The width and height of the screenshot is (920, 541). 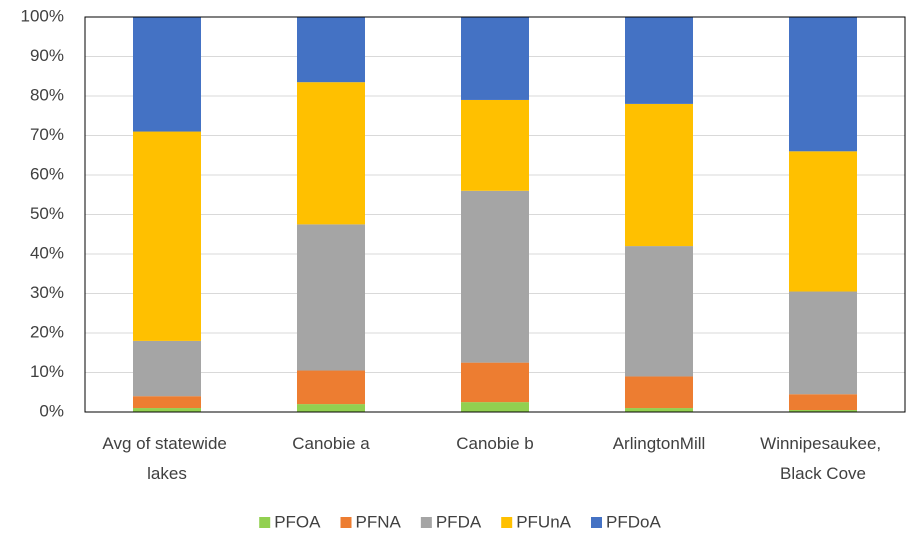 I want to click on x-tick-label: Avg of statewide lakes, so click(x=166, y=458).